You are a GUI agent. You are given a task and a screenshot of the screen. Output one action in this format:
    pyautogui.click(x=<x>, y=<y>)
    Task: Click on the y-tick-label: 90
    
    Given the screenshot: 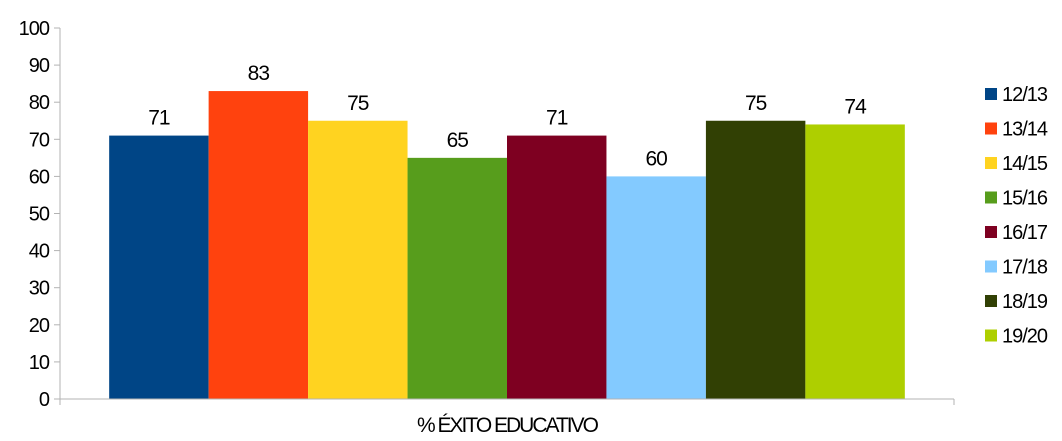 What is the action you would take?
    pyautogui.click(x=39, y=66)
    